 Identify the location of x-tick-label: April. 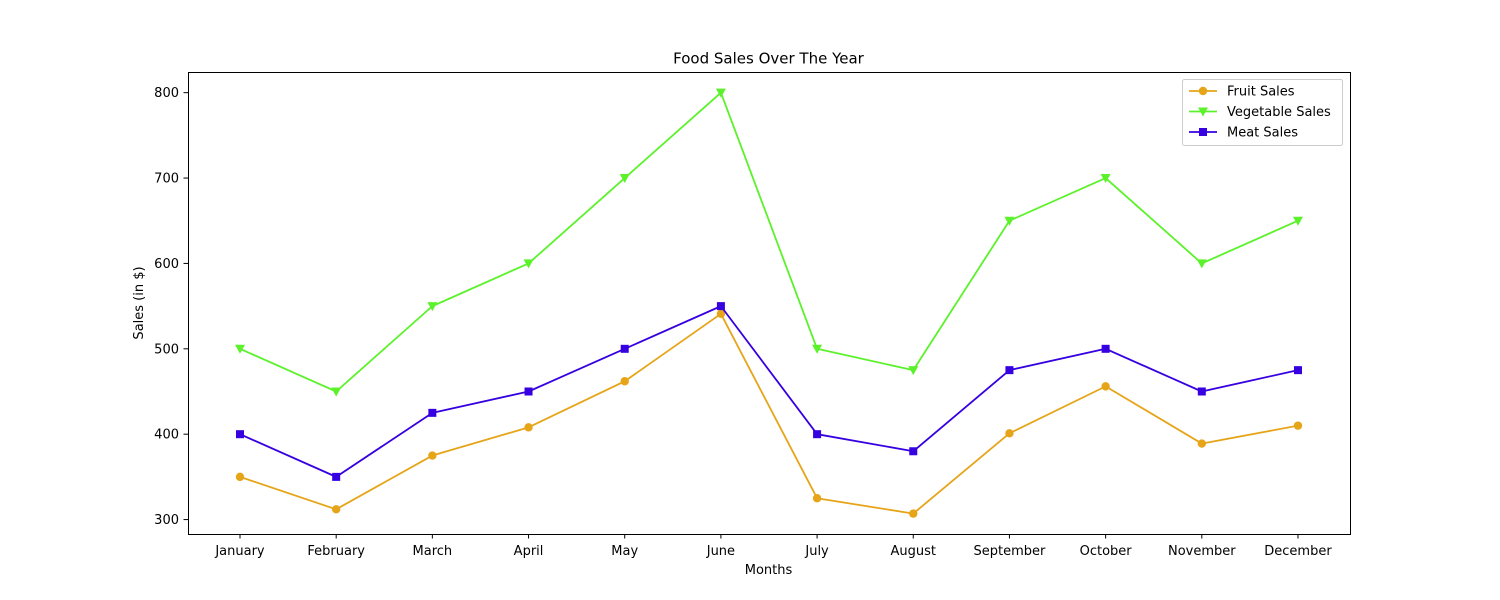
(529, 551).